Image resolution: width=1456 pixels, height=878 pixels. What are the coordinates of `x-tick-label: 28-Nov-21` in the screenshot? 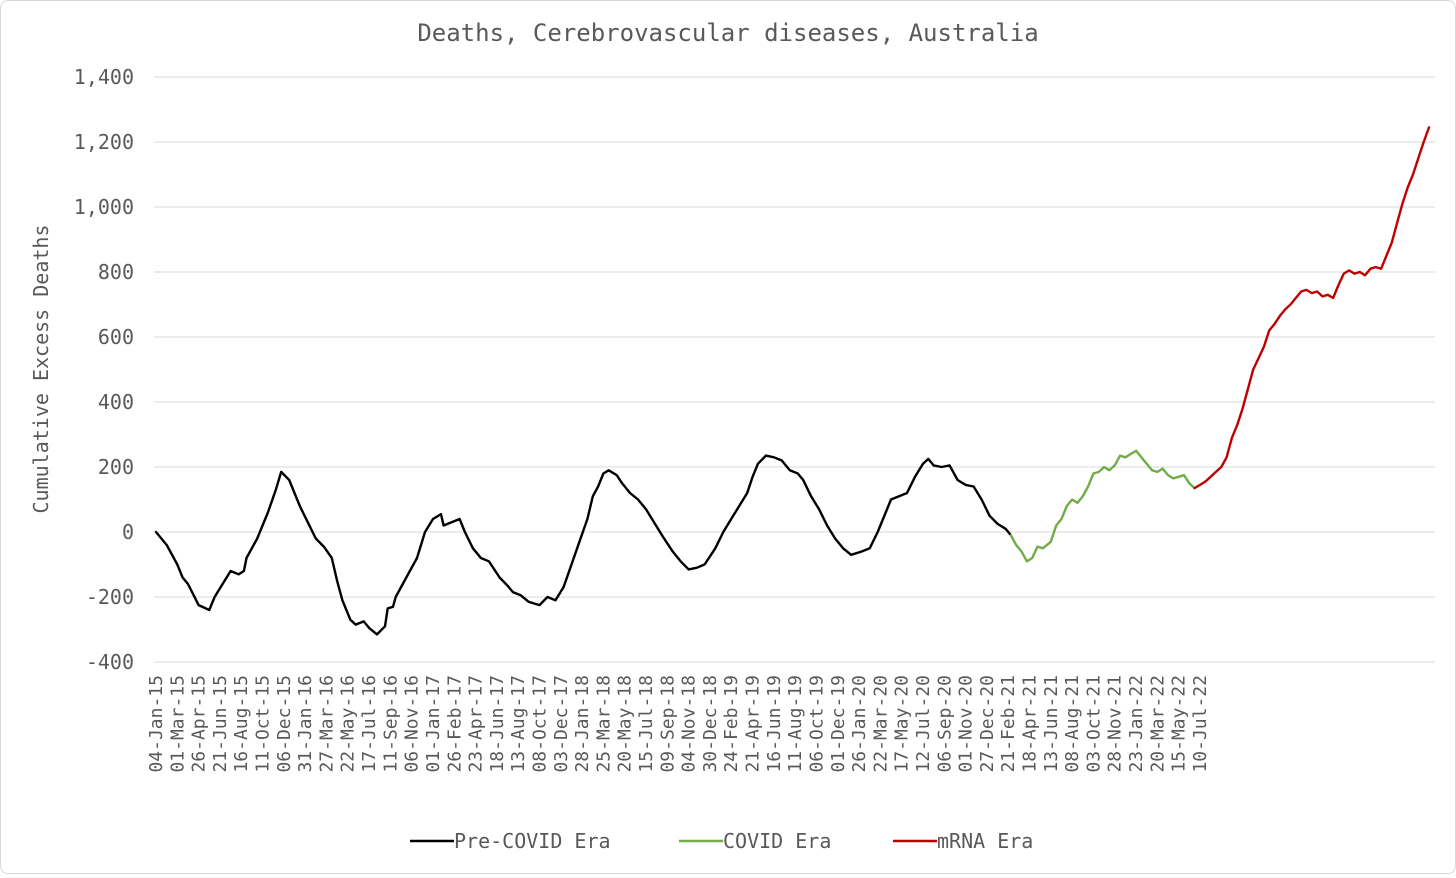 It's located at (1115, 724).